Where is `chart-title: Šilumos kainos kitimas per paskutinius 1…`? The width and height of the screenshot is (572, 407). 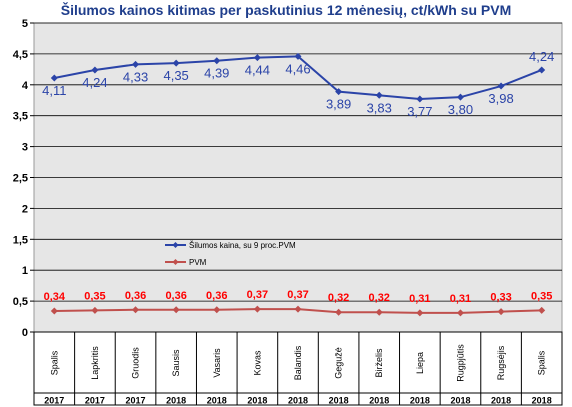 chart-title: Šilumos kainos kitimas per paskutinius 1… is located at coordinates (286, 9).